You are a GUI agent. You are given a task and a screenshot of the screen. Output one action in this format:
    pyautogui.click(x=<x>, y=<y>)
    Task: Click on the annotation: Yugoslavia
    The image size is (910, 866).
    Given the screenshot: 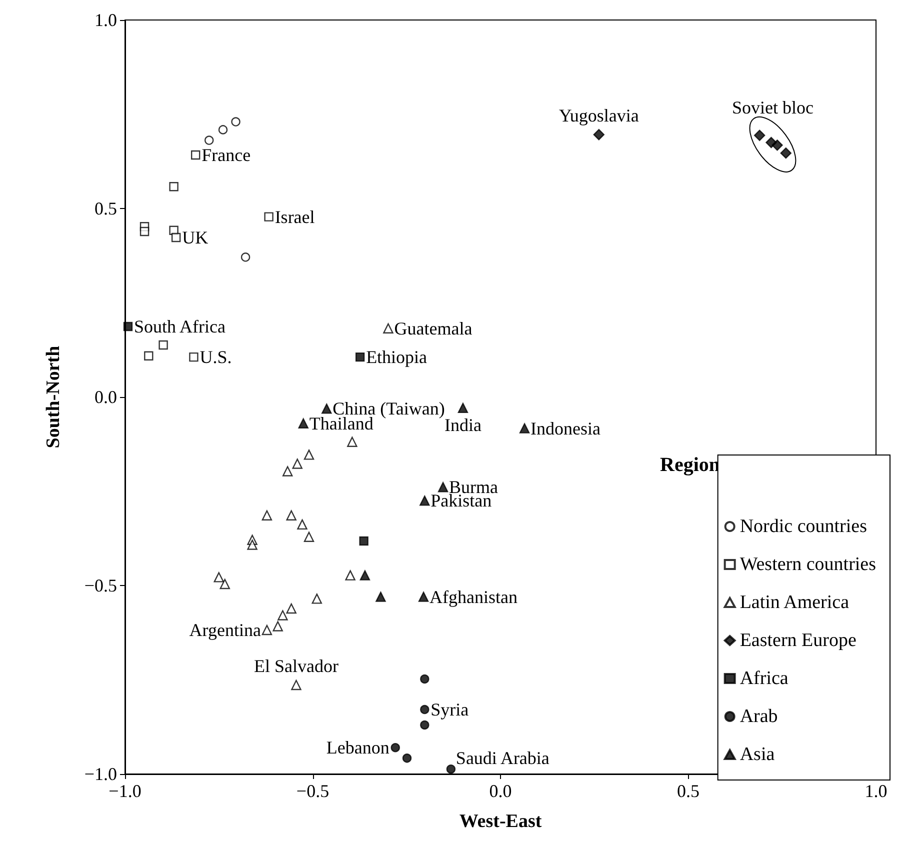 What is the action you would take?
    pyautogui.click(x=598, y=116)
    